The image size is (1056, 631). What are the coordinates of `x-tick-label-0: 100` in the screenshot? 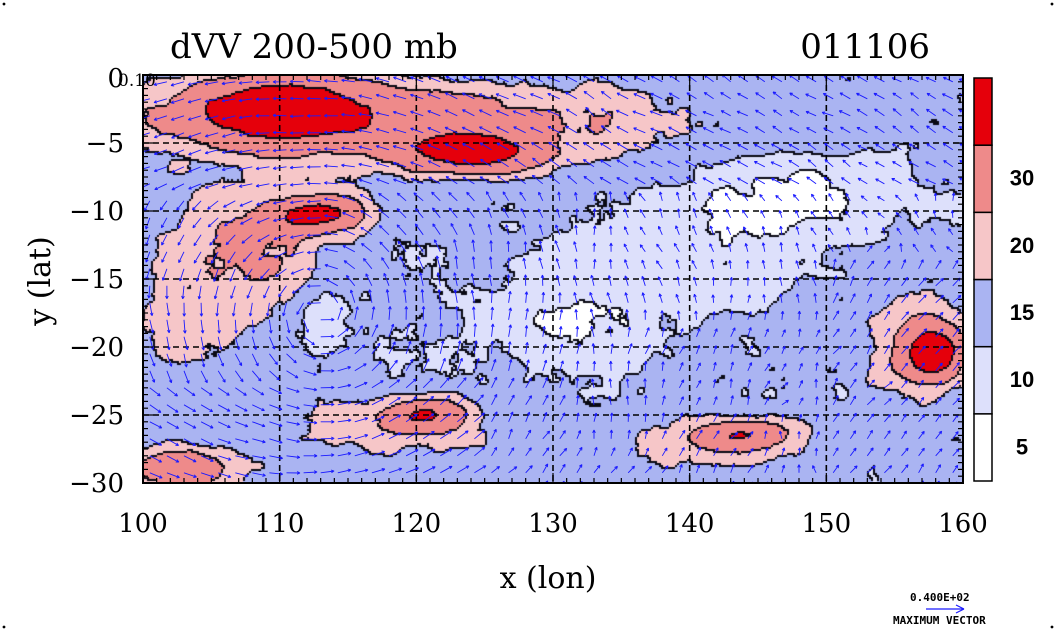 It's located at (143, 524).